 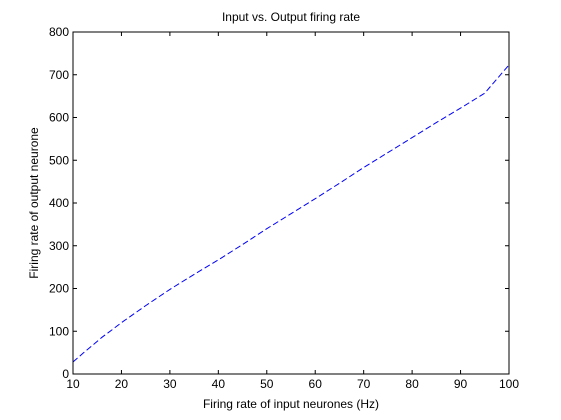 I want to click on x-axis-title: Firing rate of input neurones (Hz), so click(x=291, y=404).